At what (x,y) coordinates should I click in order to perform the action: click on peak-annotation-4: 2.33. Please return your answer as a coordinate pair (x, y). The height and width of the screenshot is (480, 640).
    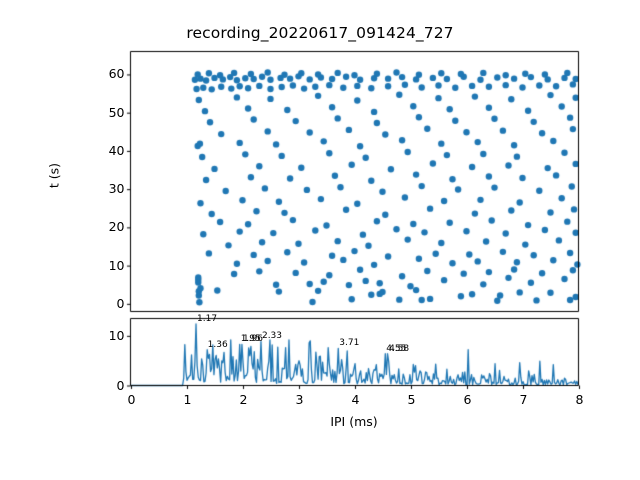
    Looking at the image, I should click on (272, 336).